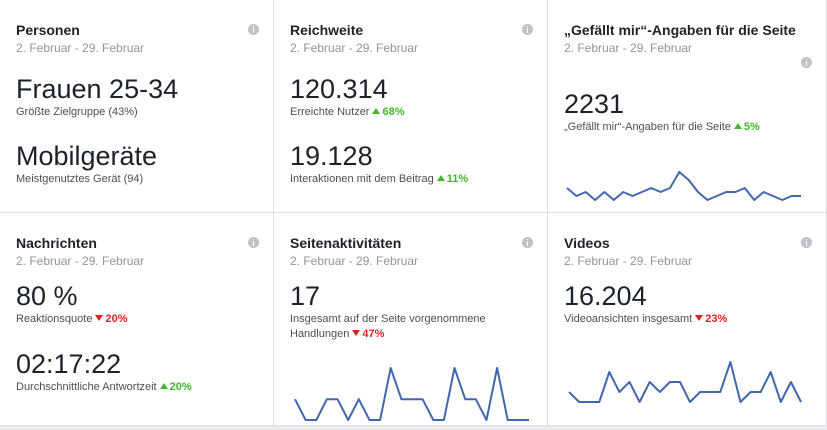 This screenshot has width=827, height=430. What do you see at coordinates (680, 30) in the screenshot?
I see `card-title: „Gefällt mir“-Angaben für die Seite` at bounding box center [680, 30].